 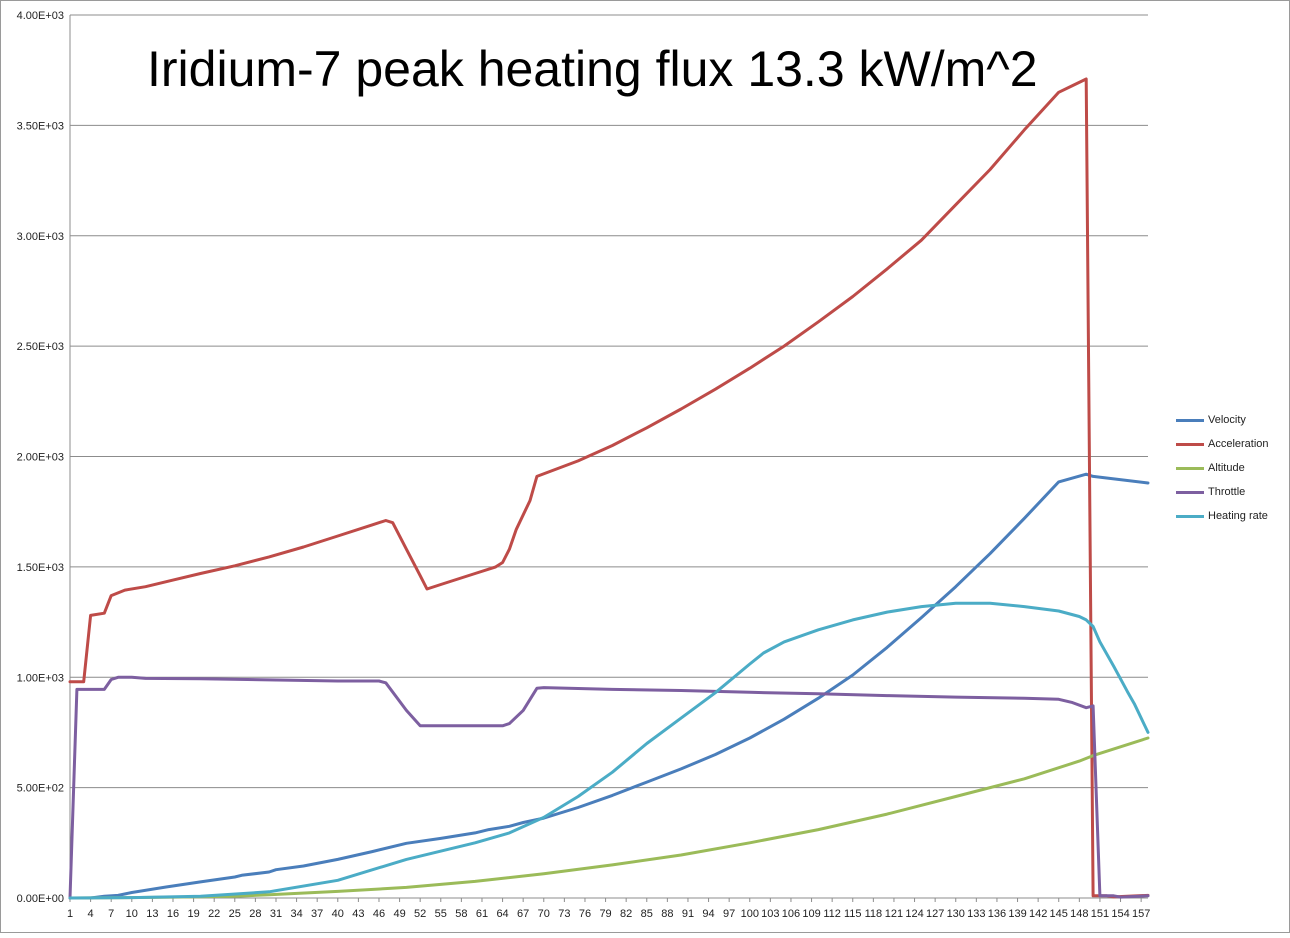 What do you see at coordinates (605, 914) in the screenshot?
I see `x-tick-label: 79` at bounding box center [605, 914].